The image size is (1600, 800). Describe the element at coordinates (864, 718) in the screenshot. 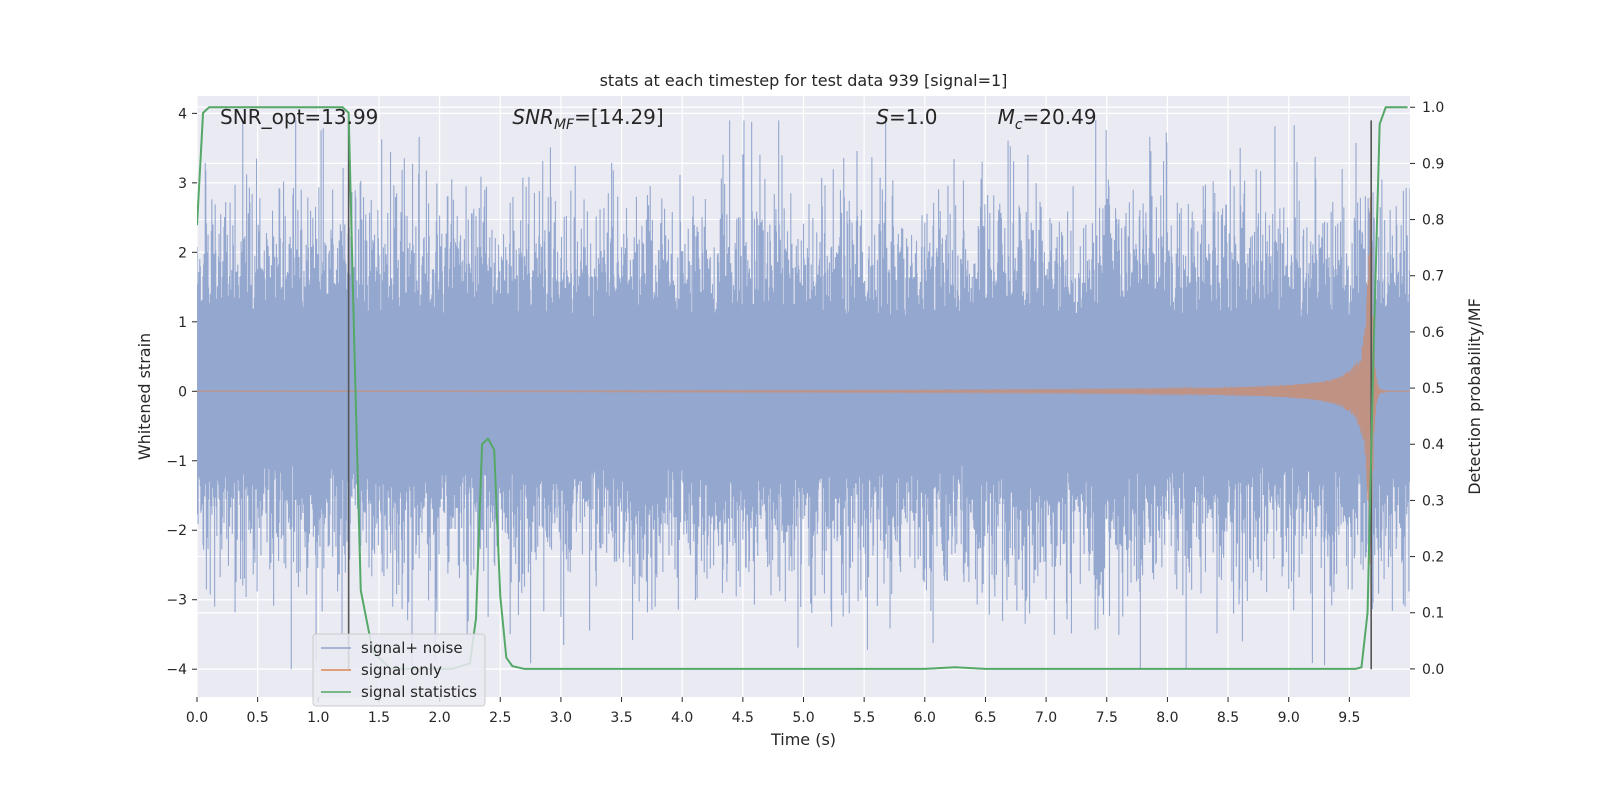

I see `x-tick-label: 5.5` at that location.